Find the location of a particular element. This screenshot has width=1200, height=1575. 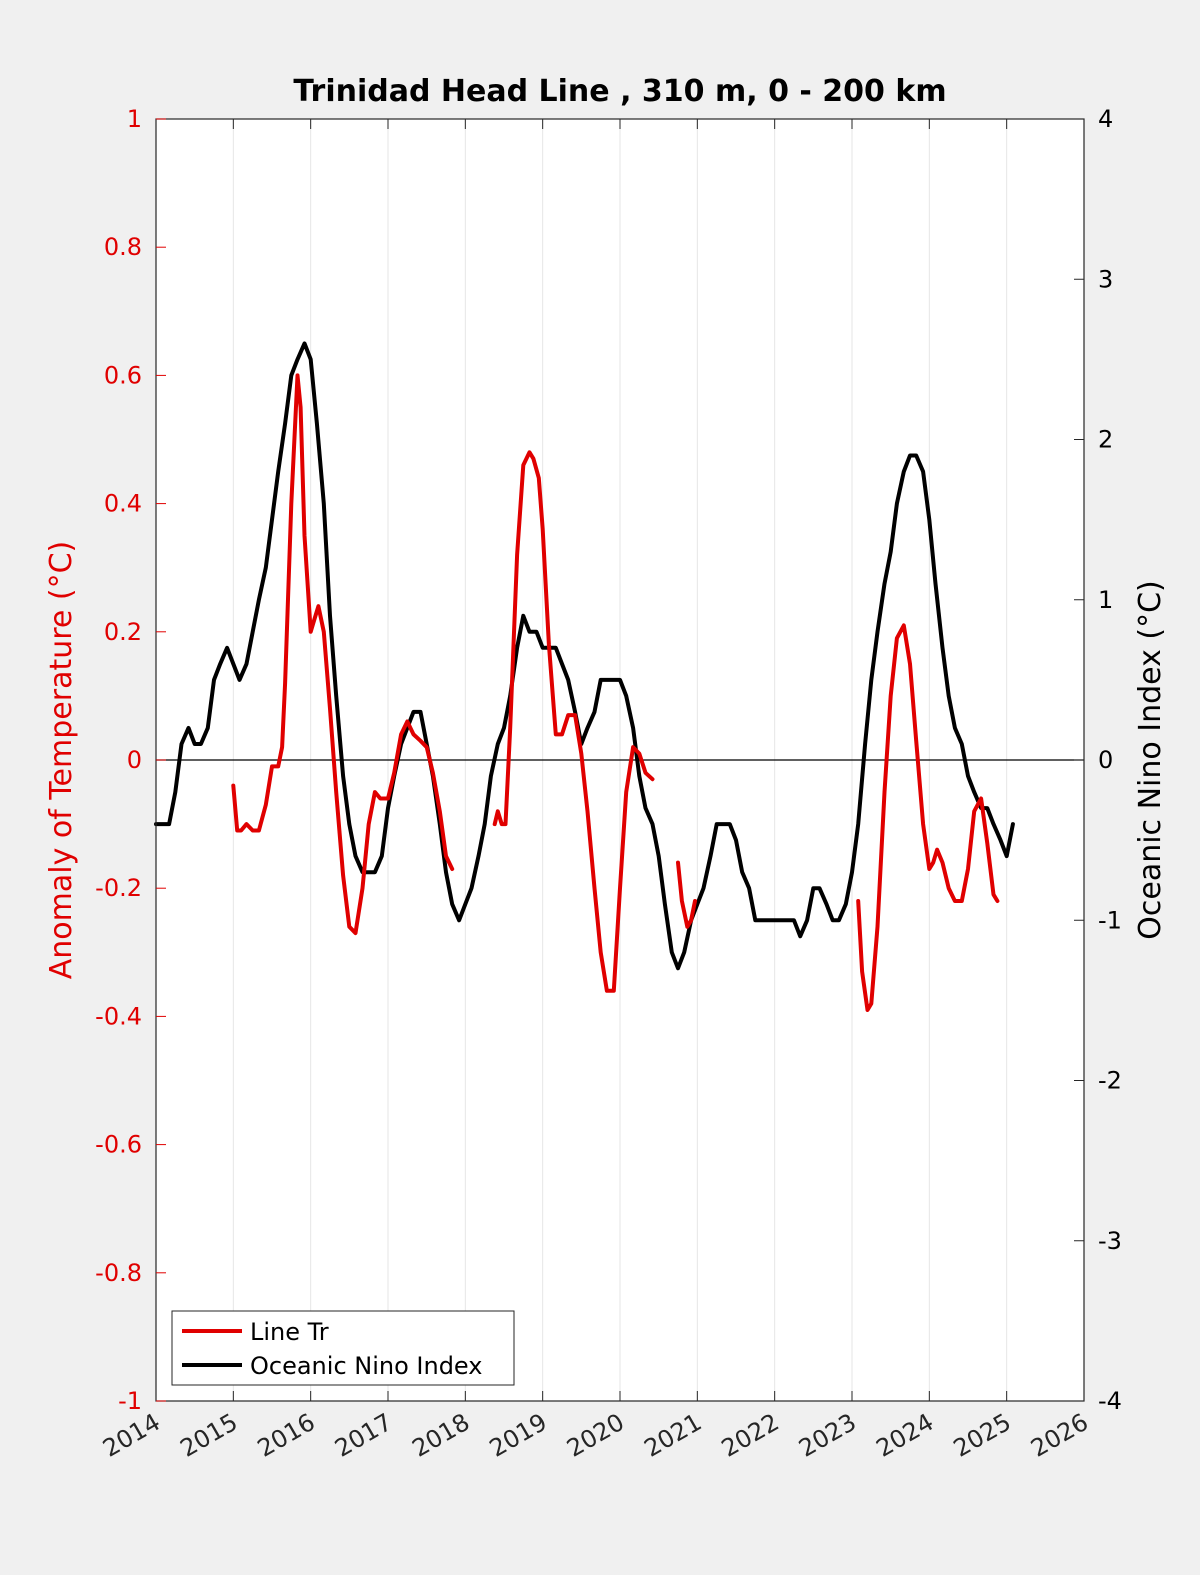

y-left-tick-label: 0.4 is located at coordinates (123, 504).